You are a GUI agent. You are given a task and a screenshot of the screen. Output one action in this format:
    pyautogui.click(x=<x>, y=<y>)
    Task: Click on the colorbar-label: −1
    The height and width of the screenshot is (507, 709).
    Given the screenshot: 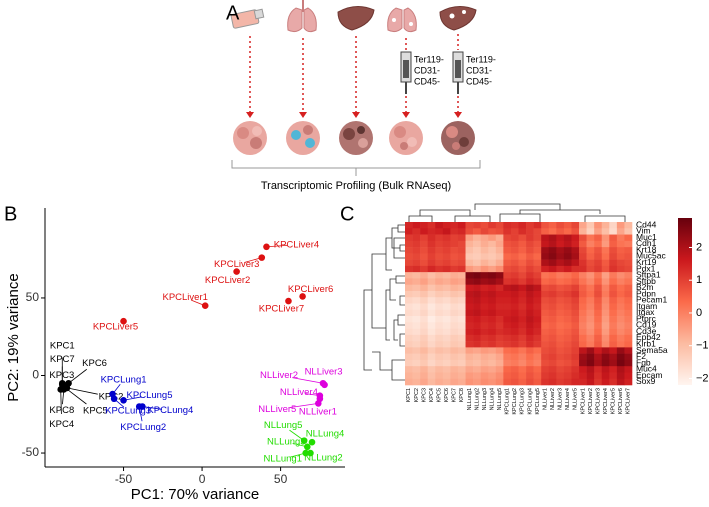 What is the action you would take?
    pyautogui.click(x=702, y=346)
    